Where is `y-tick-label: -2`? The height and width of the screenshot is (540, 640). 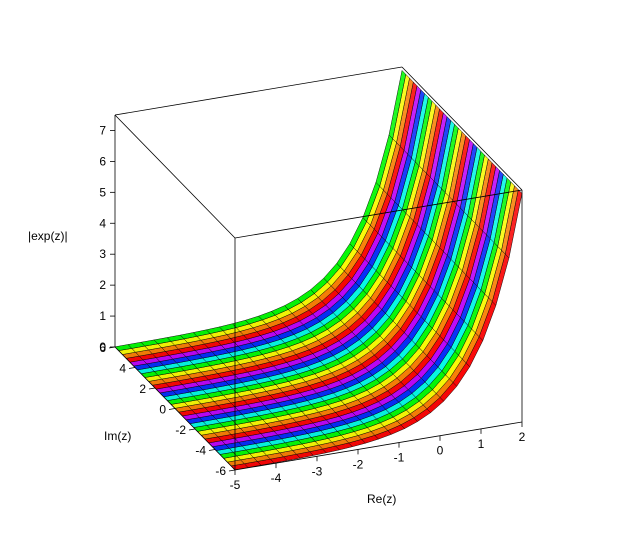 y-tick-label: -2 is located at coordinates (180, 430).